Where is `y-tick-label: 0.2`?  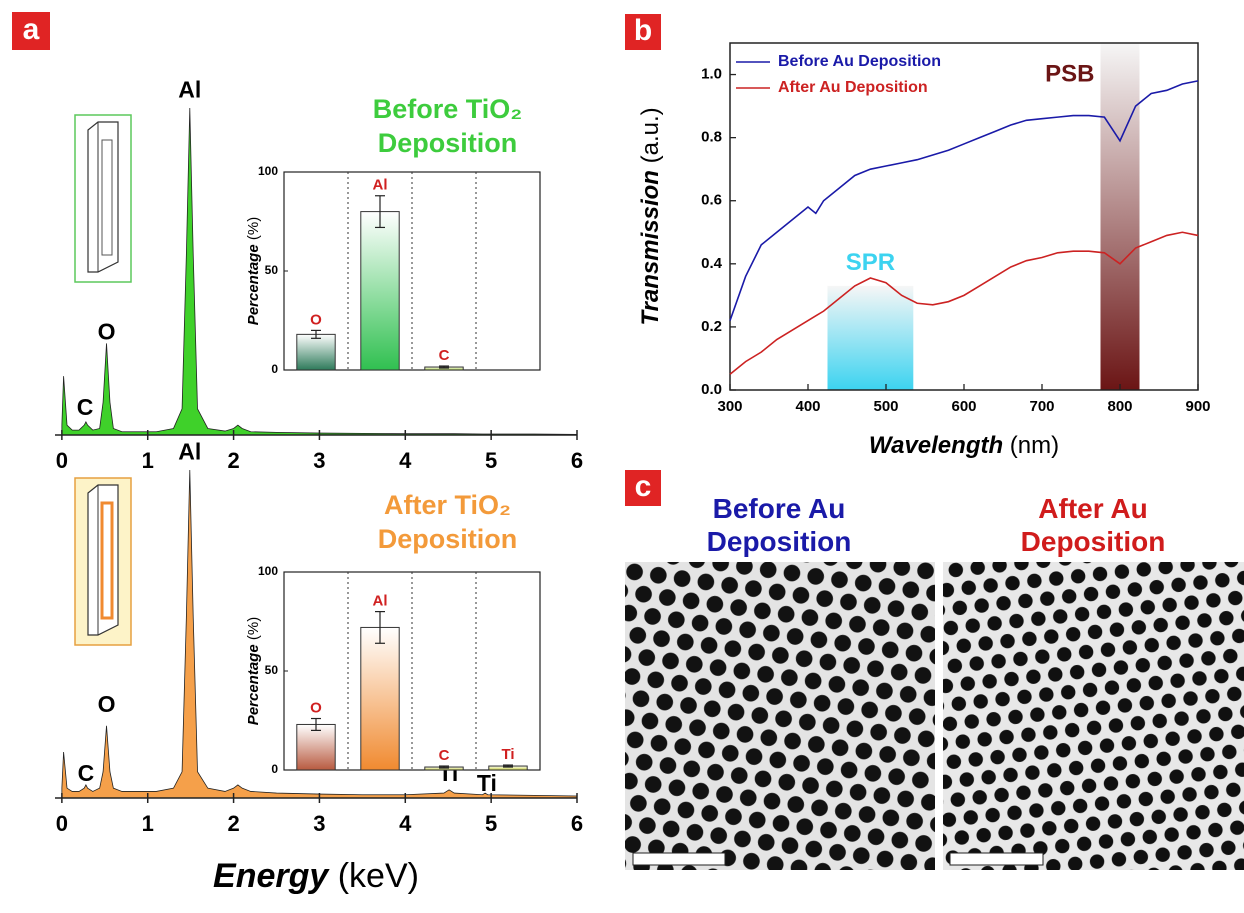
y-tick-label: 0.2 is located at coordinates (711, 326).